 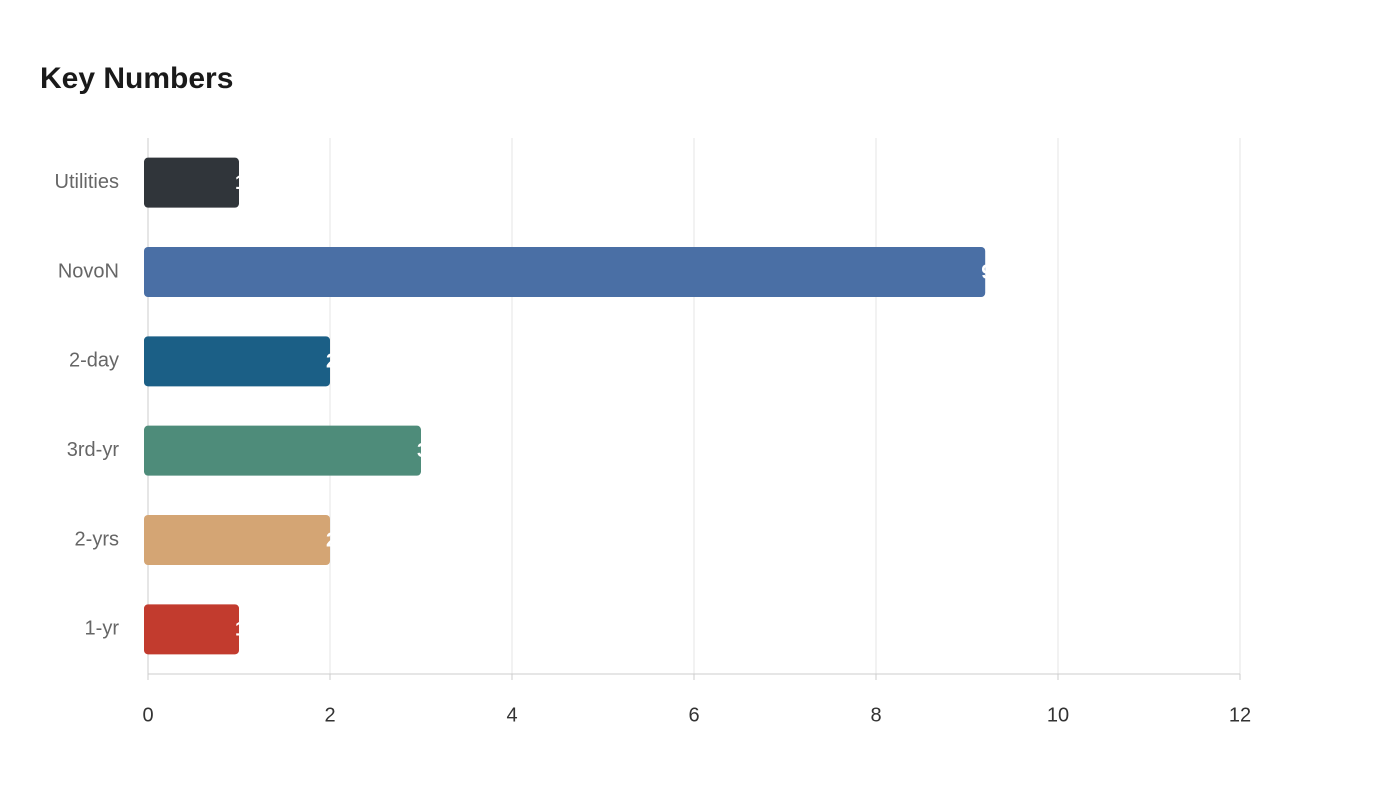 I want to click on value-label: 3, so click(x=422, y=451).